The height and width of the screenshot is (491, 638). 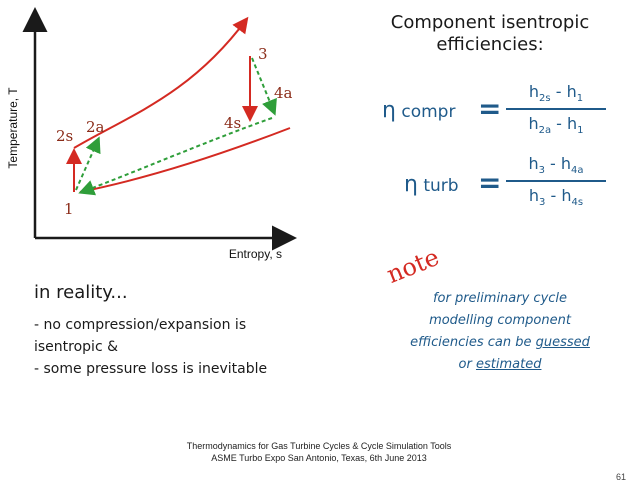 I want to click on den-h3: h, so click(x=534, y=196).